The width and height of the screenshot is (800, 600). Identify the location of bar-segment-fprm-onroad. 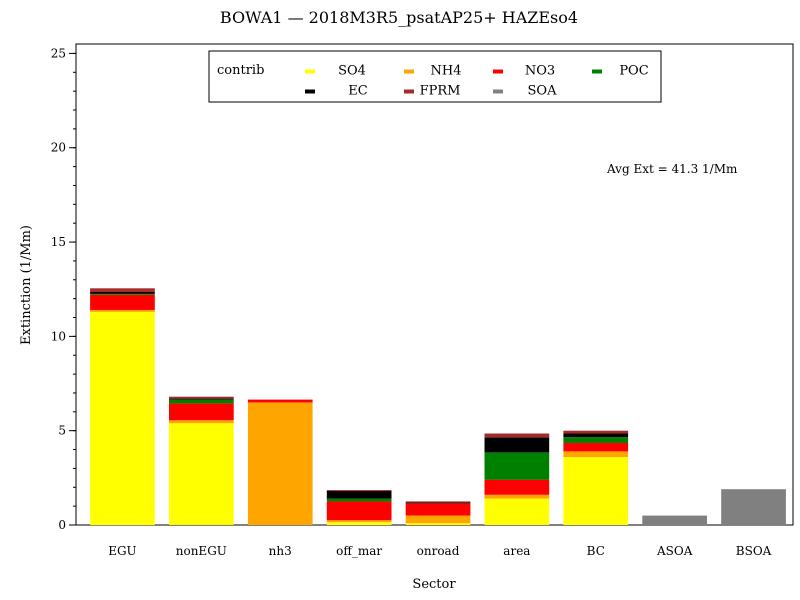
(438, 502).